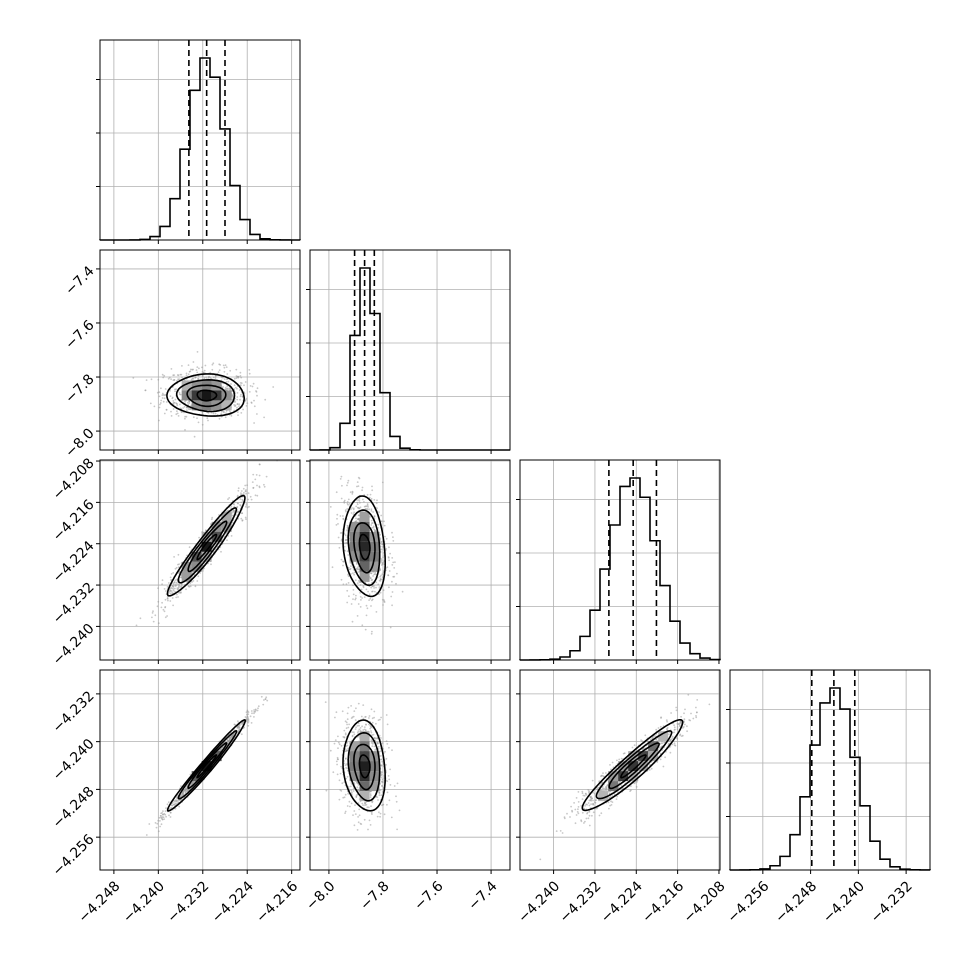  I want to click on panel-frame, so click(200, 770).